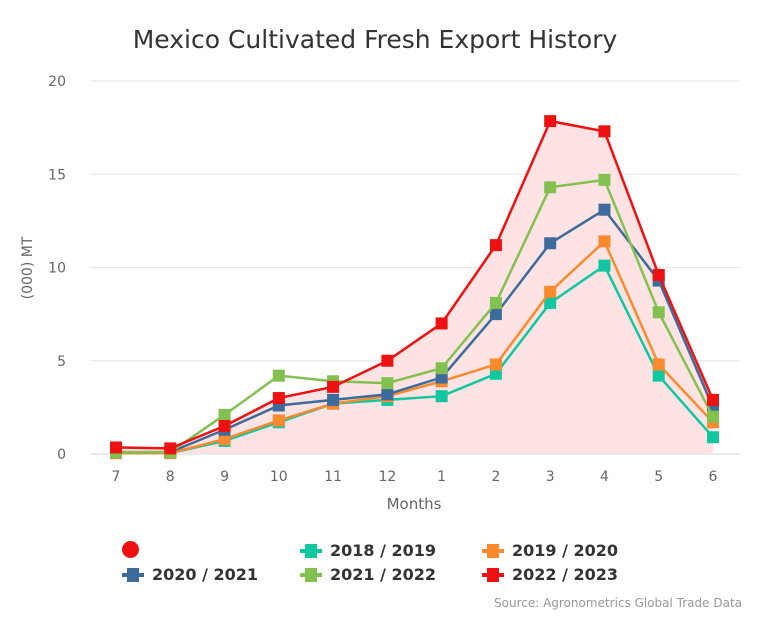  Describe the element at coordinates (565, 550) in the screenshot. I see `legend-label: 2019 / 2020` at that location.